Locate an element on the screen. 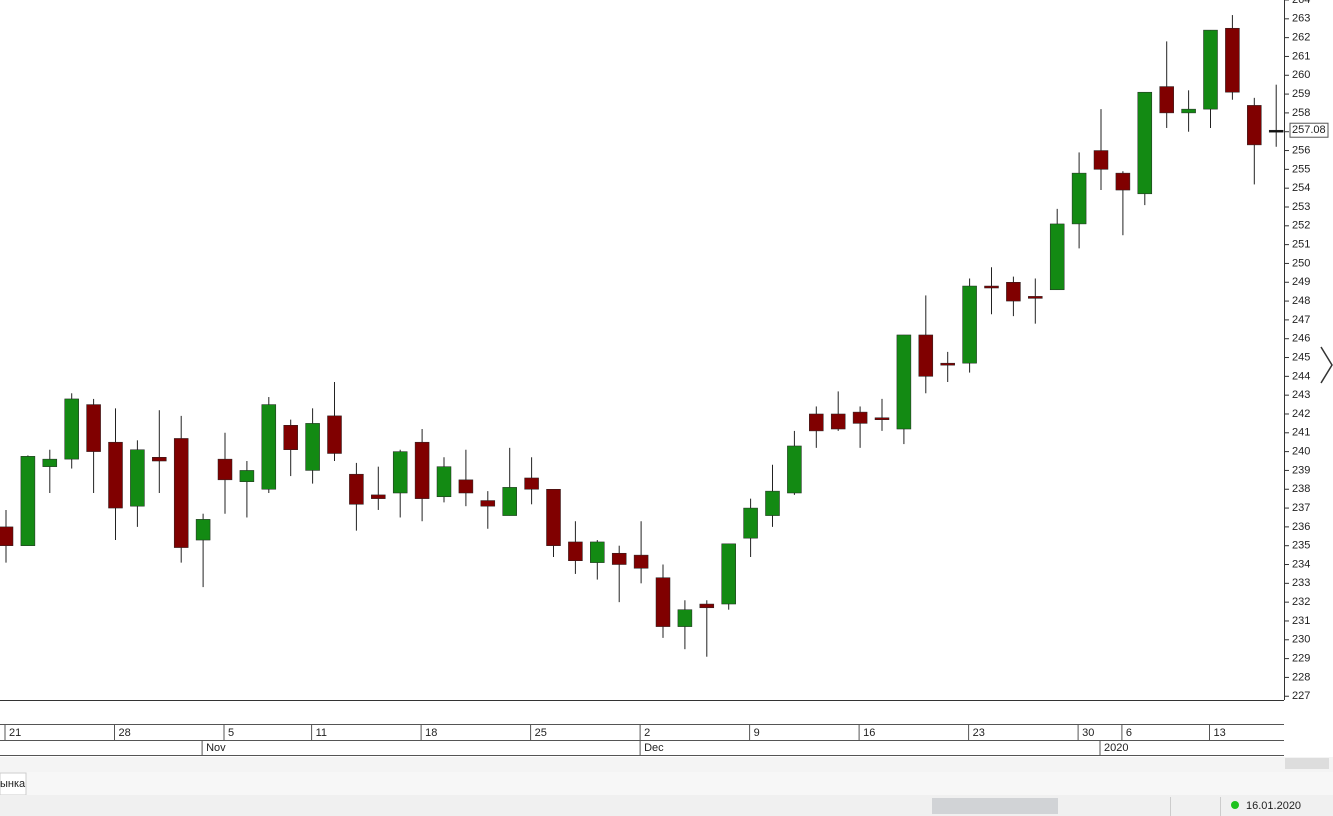  month-label: 2020 is located at coordinates (1116, 748).